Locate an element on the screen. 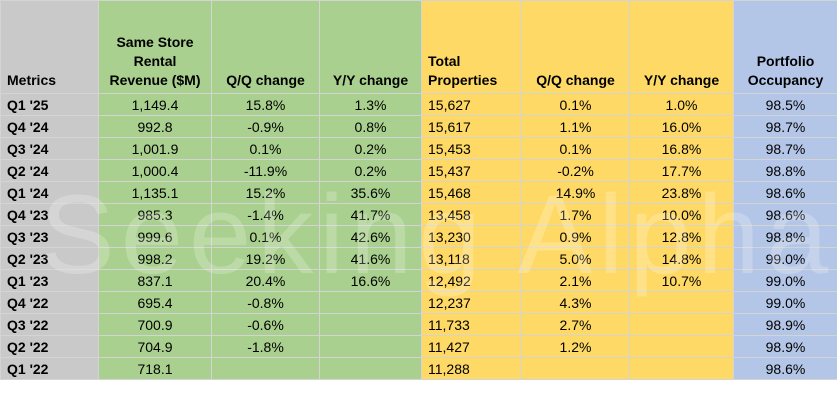 The width and height of the screenshot is (837, 412). column-header: Portfolio Occupancy is located at coordinates (785, 47).